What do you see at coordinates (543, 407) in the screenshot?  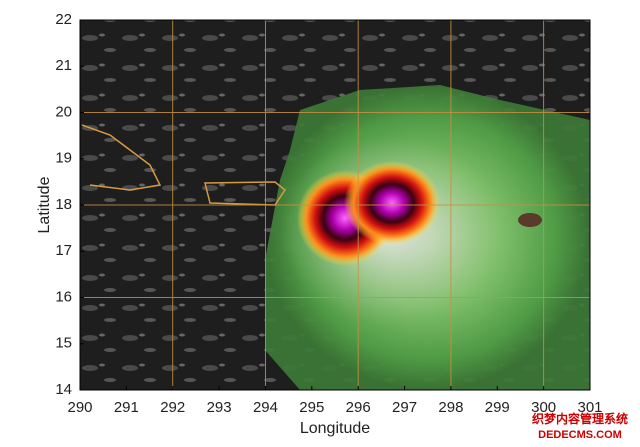 I see `x-tick-label: 300` at bounding box center [543, 407].